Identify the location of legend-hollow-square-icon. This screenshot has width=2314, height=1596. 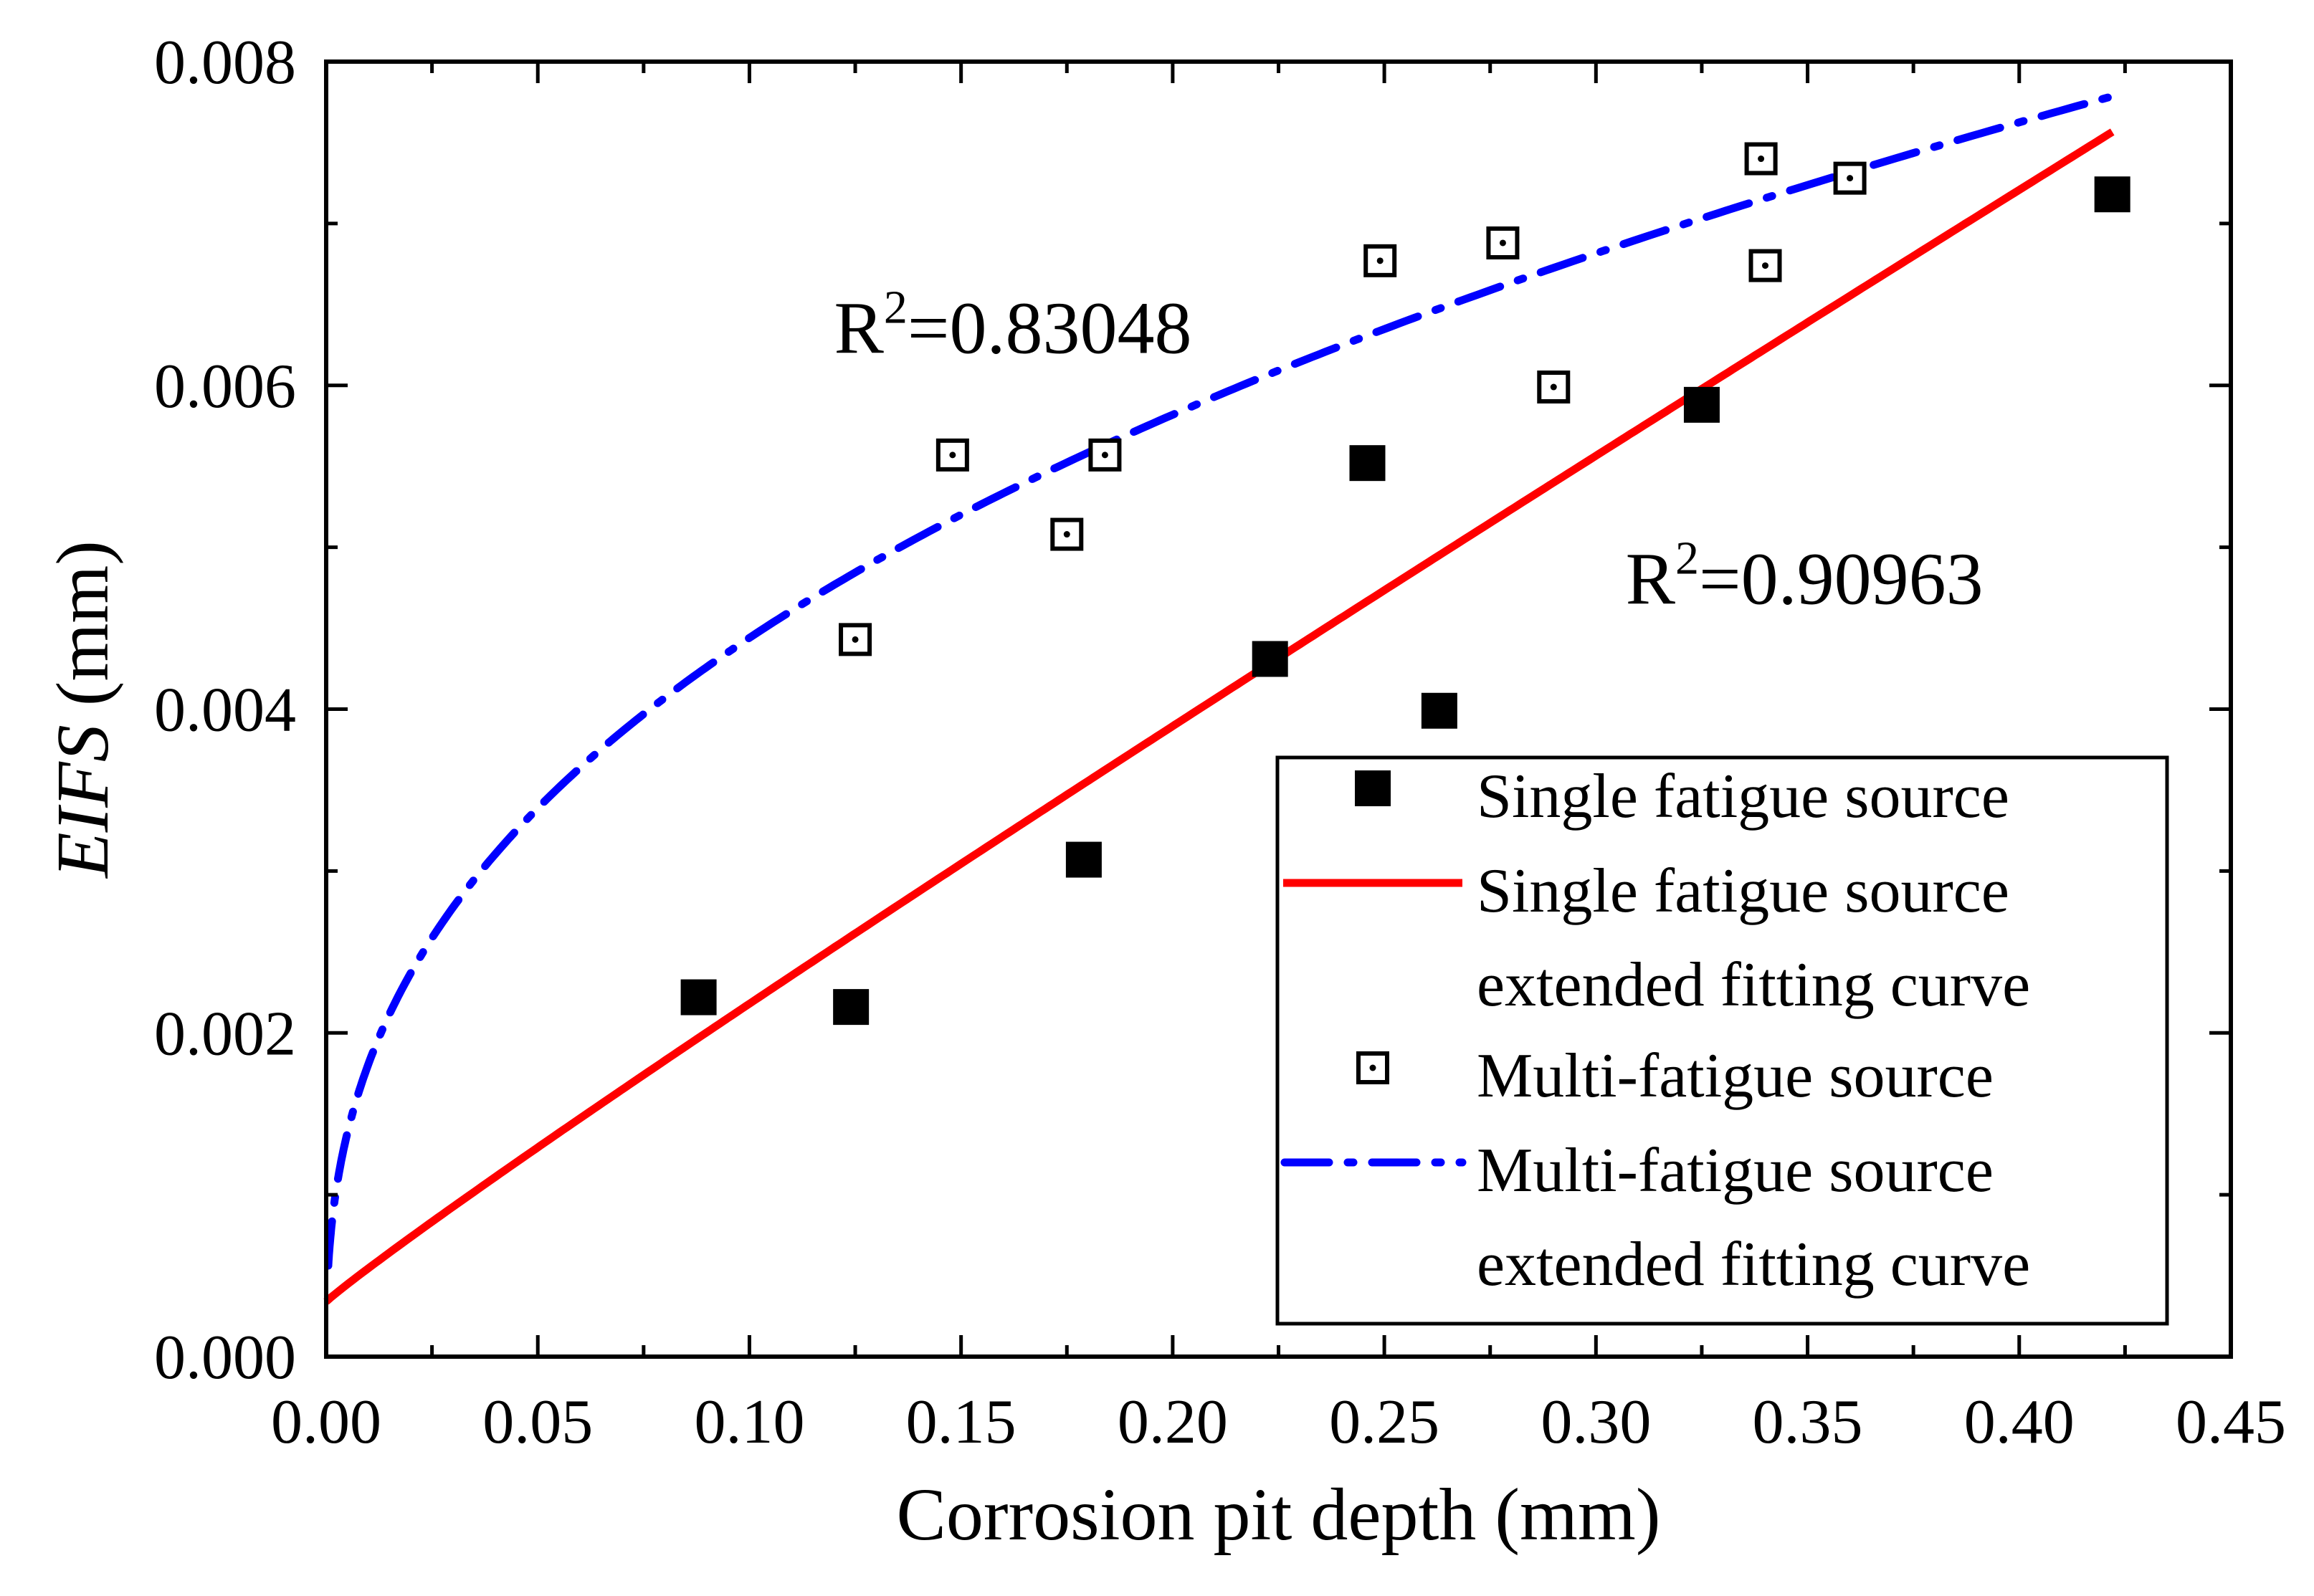
(1372, 1068).